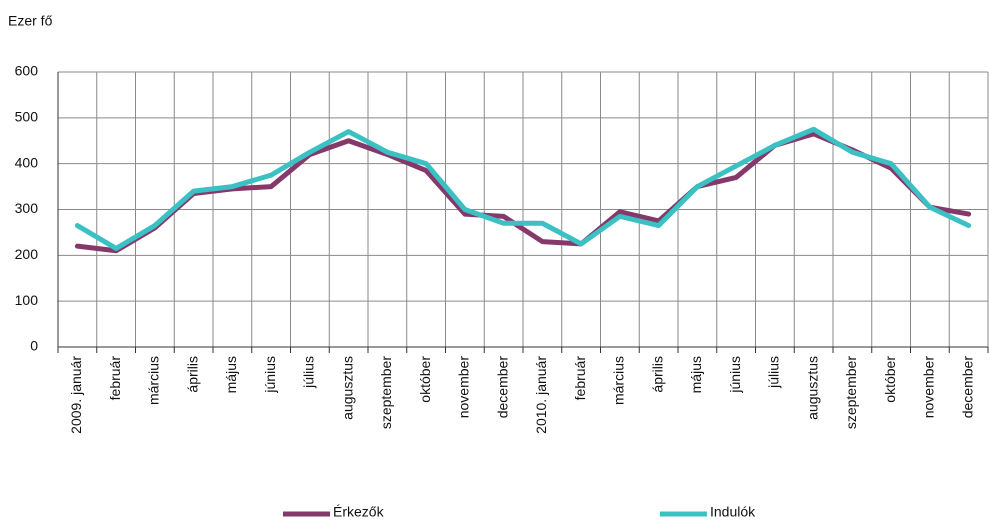 The width and height of the screenshot is (989, 524). Describe the element at coordinates (27, 208) in the screenshot. I see `y-tick-label: 300` at that location.